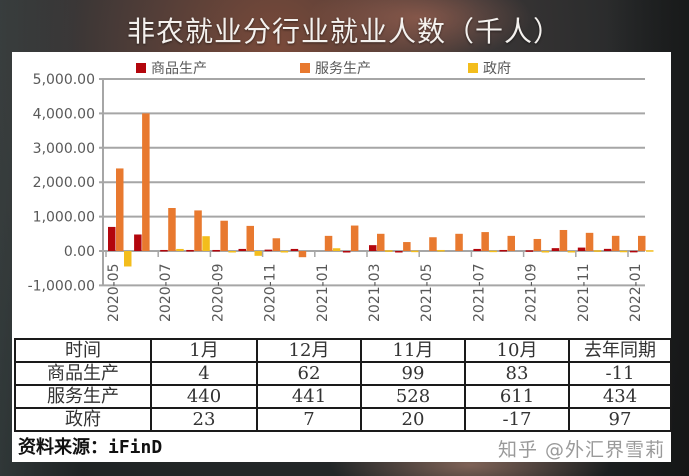  Describe the element at coordinates (204, 373) in the screenshot. I see `table-cell: 4` at that location.